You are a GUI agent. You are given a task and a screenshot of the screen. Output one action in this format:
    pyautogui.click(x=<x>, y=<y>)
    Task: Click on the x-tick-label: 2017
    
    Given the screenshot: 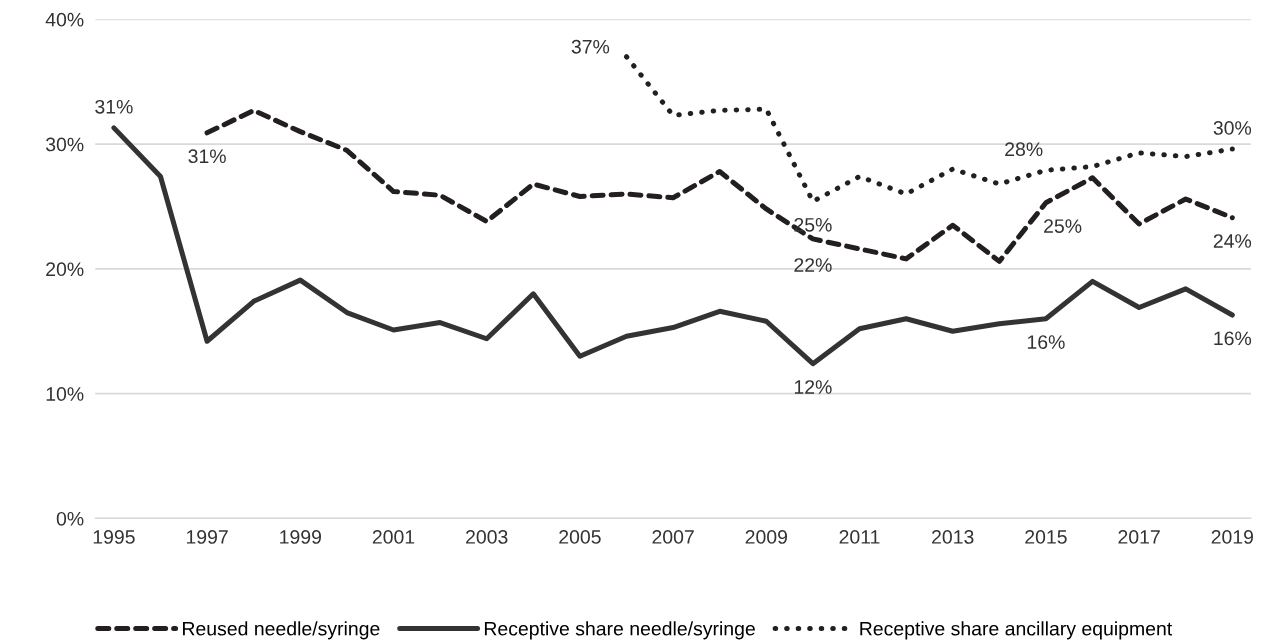 What is the action you would take?
    pyautogui.click(x=1139, y=537)
    